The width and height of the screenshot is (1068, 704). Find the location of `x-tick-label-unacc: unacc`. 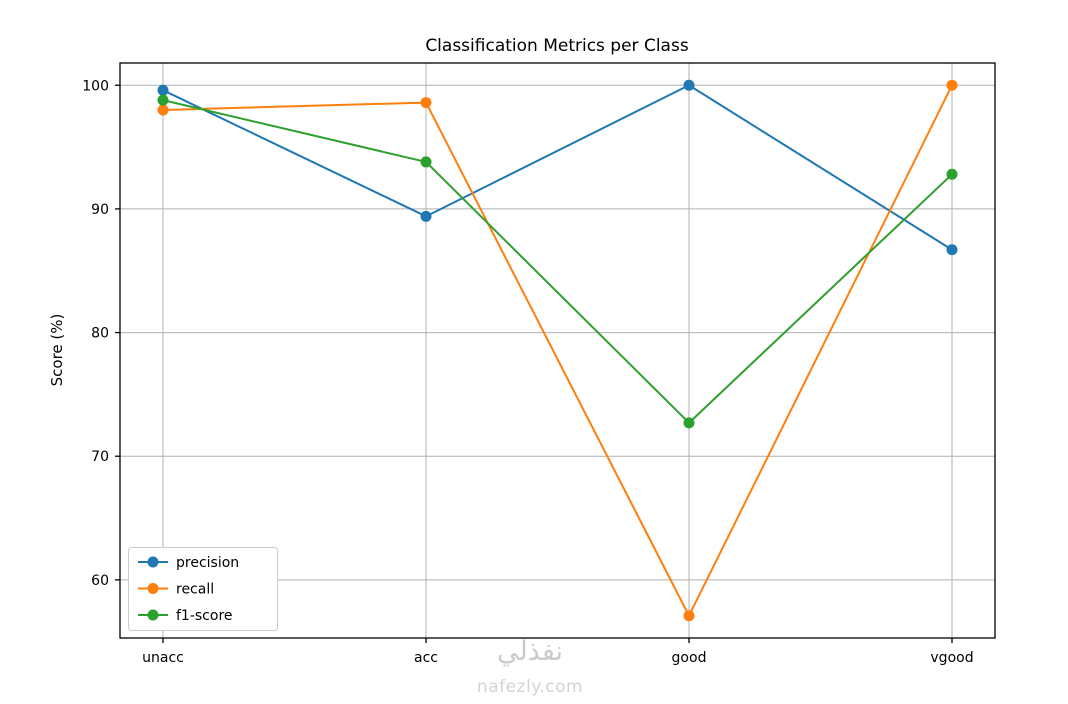

x-tick-label-unacc: unacc is located at coordinates (163, 658).